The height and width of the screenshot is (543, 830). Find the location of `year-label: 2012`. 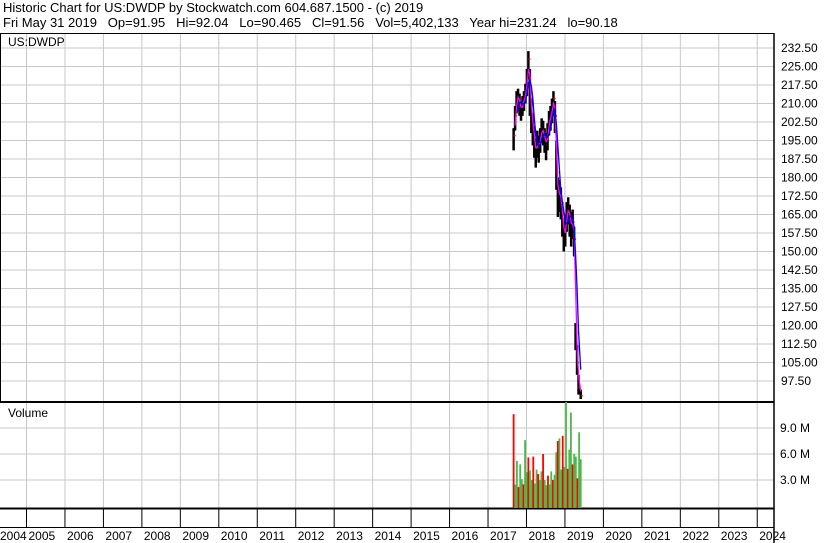

year-label: 2012 is located at coordinates (311, 536).